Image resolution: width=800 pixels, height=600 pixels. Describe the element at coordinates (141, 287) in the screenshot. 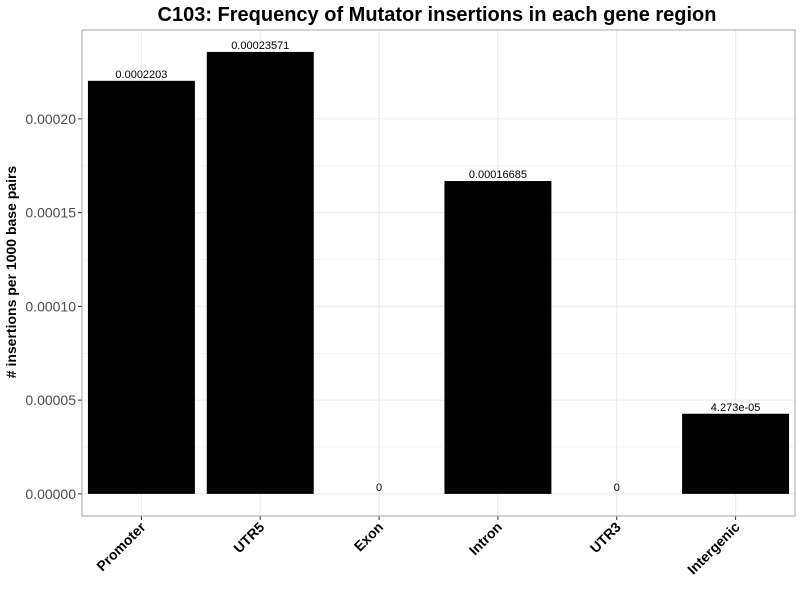

I see `bar-promoter` at that location.